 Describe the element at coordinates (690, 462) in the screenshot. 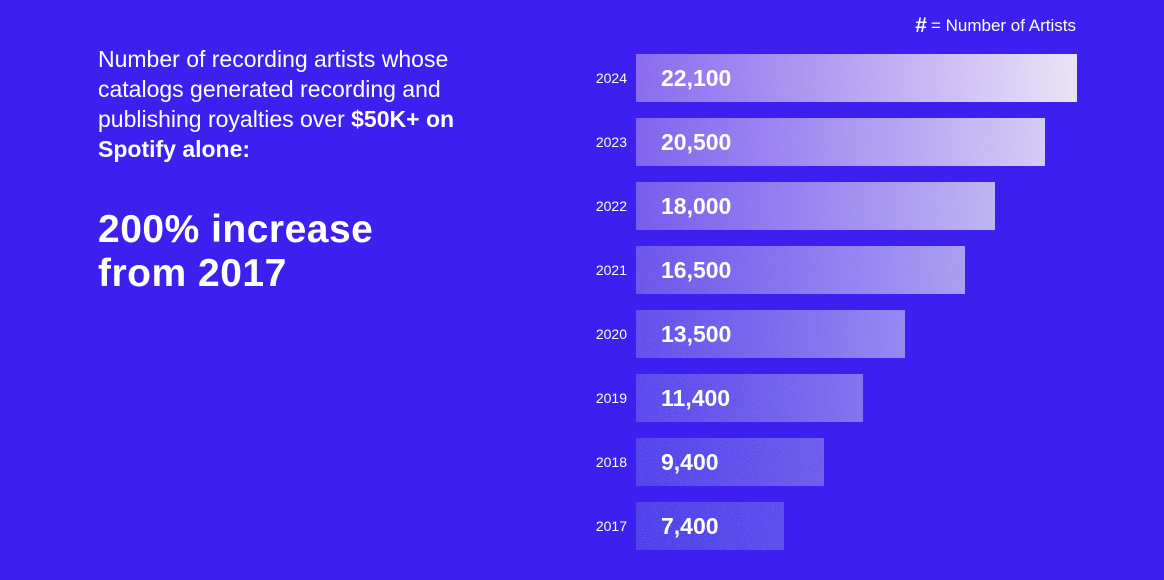

I see `value-label-2018: 9,400` at that location.